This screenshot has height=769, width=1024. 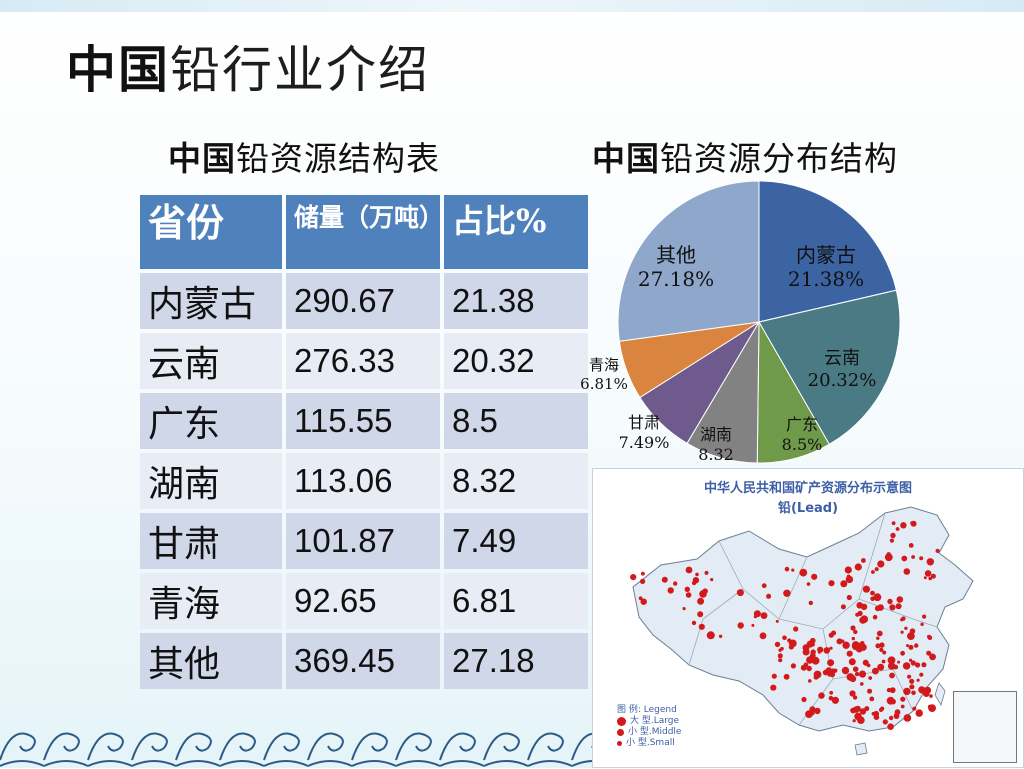 I want to click on cell-province: 内蒙古, so click(x=211, y=301).